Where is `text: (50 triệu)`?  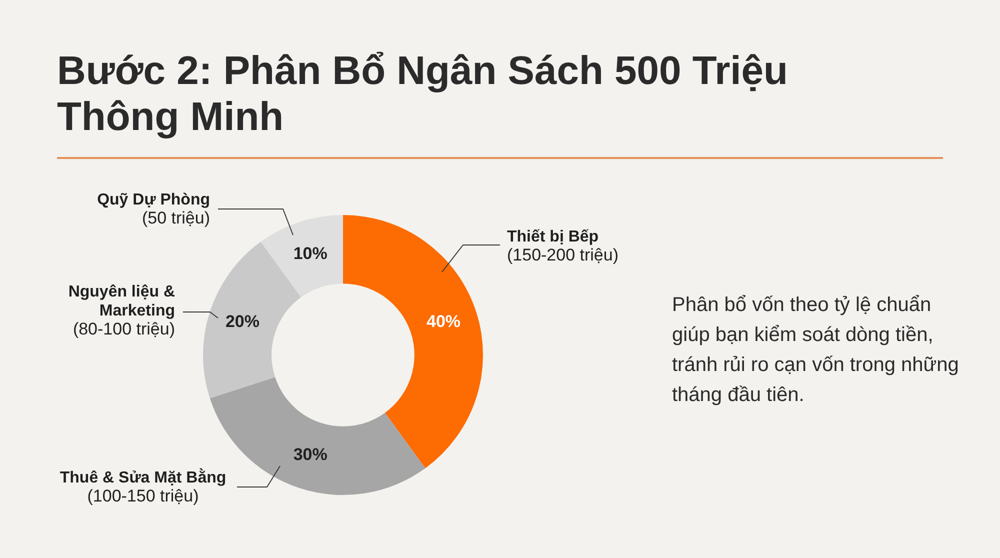 text: (50 triệu) is located at coordinates (176, 218).